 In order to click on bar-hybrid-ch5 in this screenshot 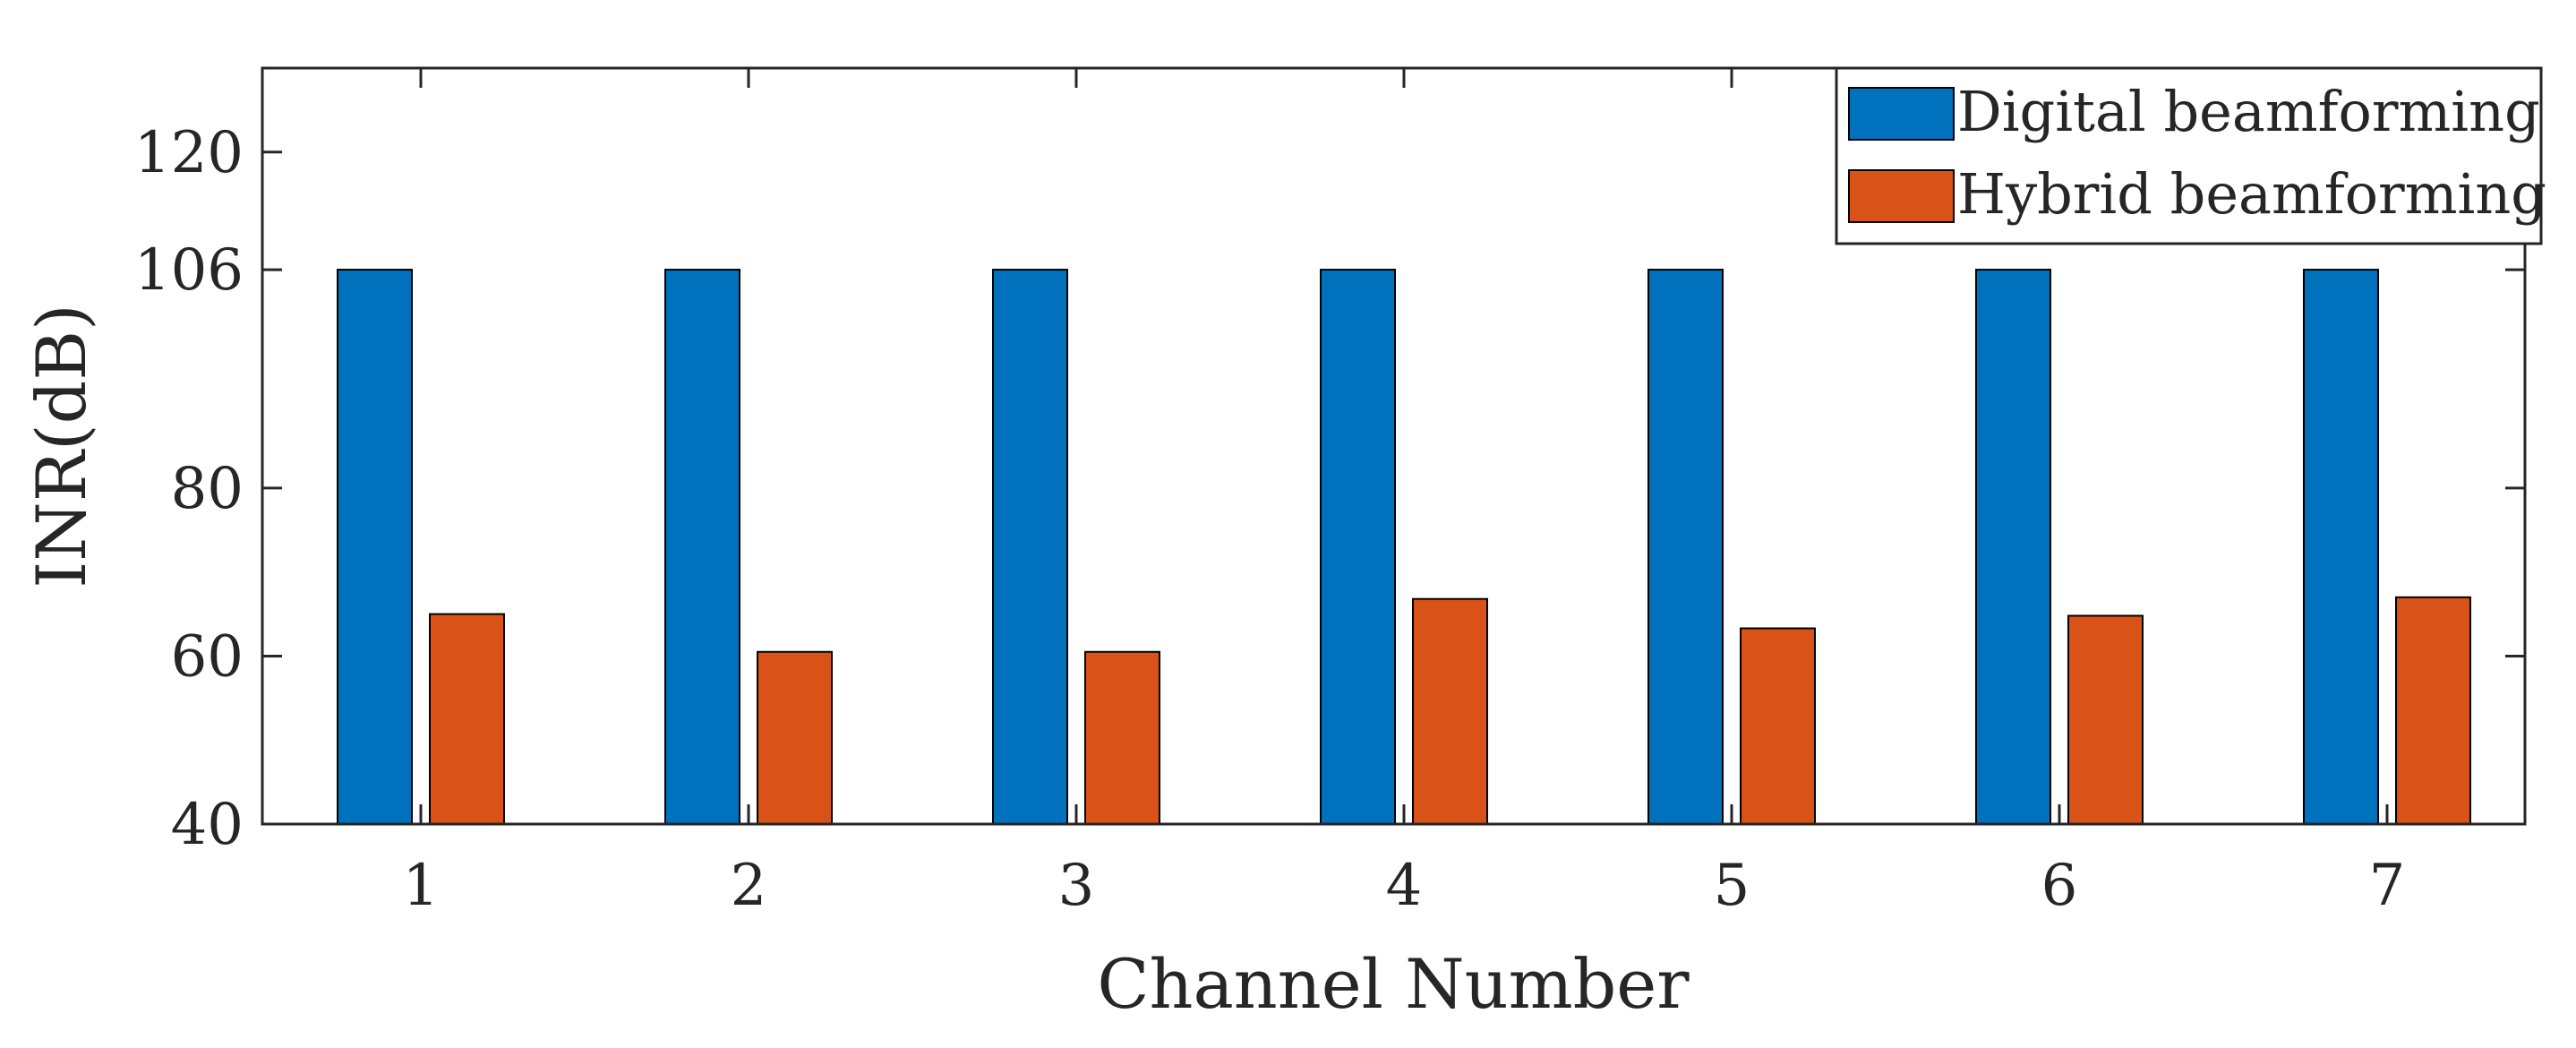, I will do `click(1778, 726)`.